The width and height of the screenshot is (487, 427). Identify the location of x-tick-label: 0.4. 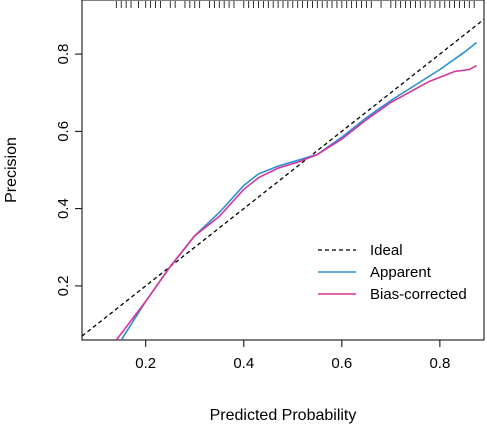
(243, 363).